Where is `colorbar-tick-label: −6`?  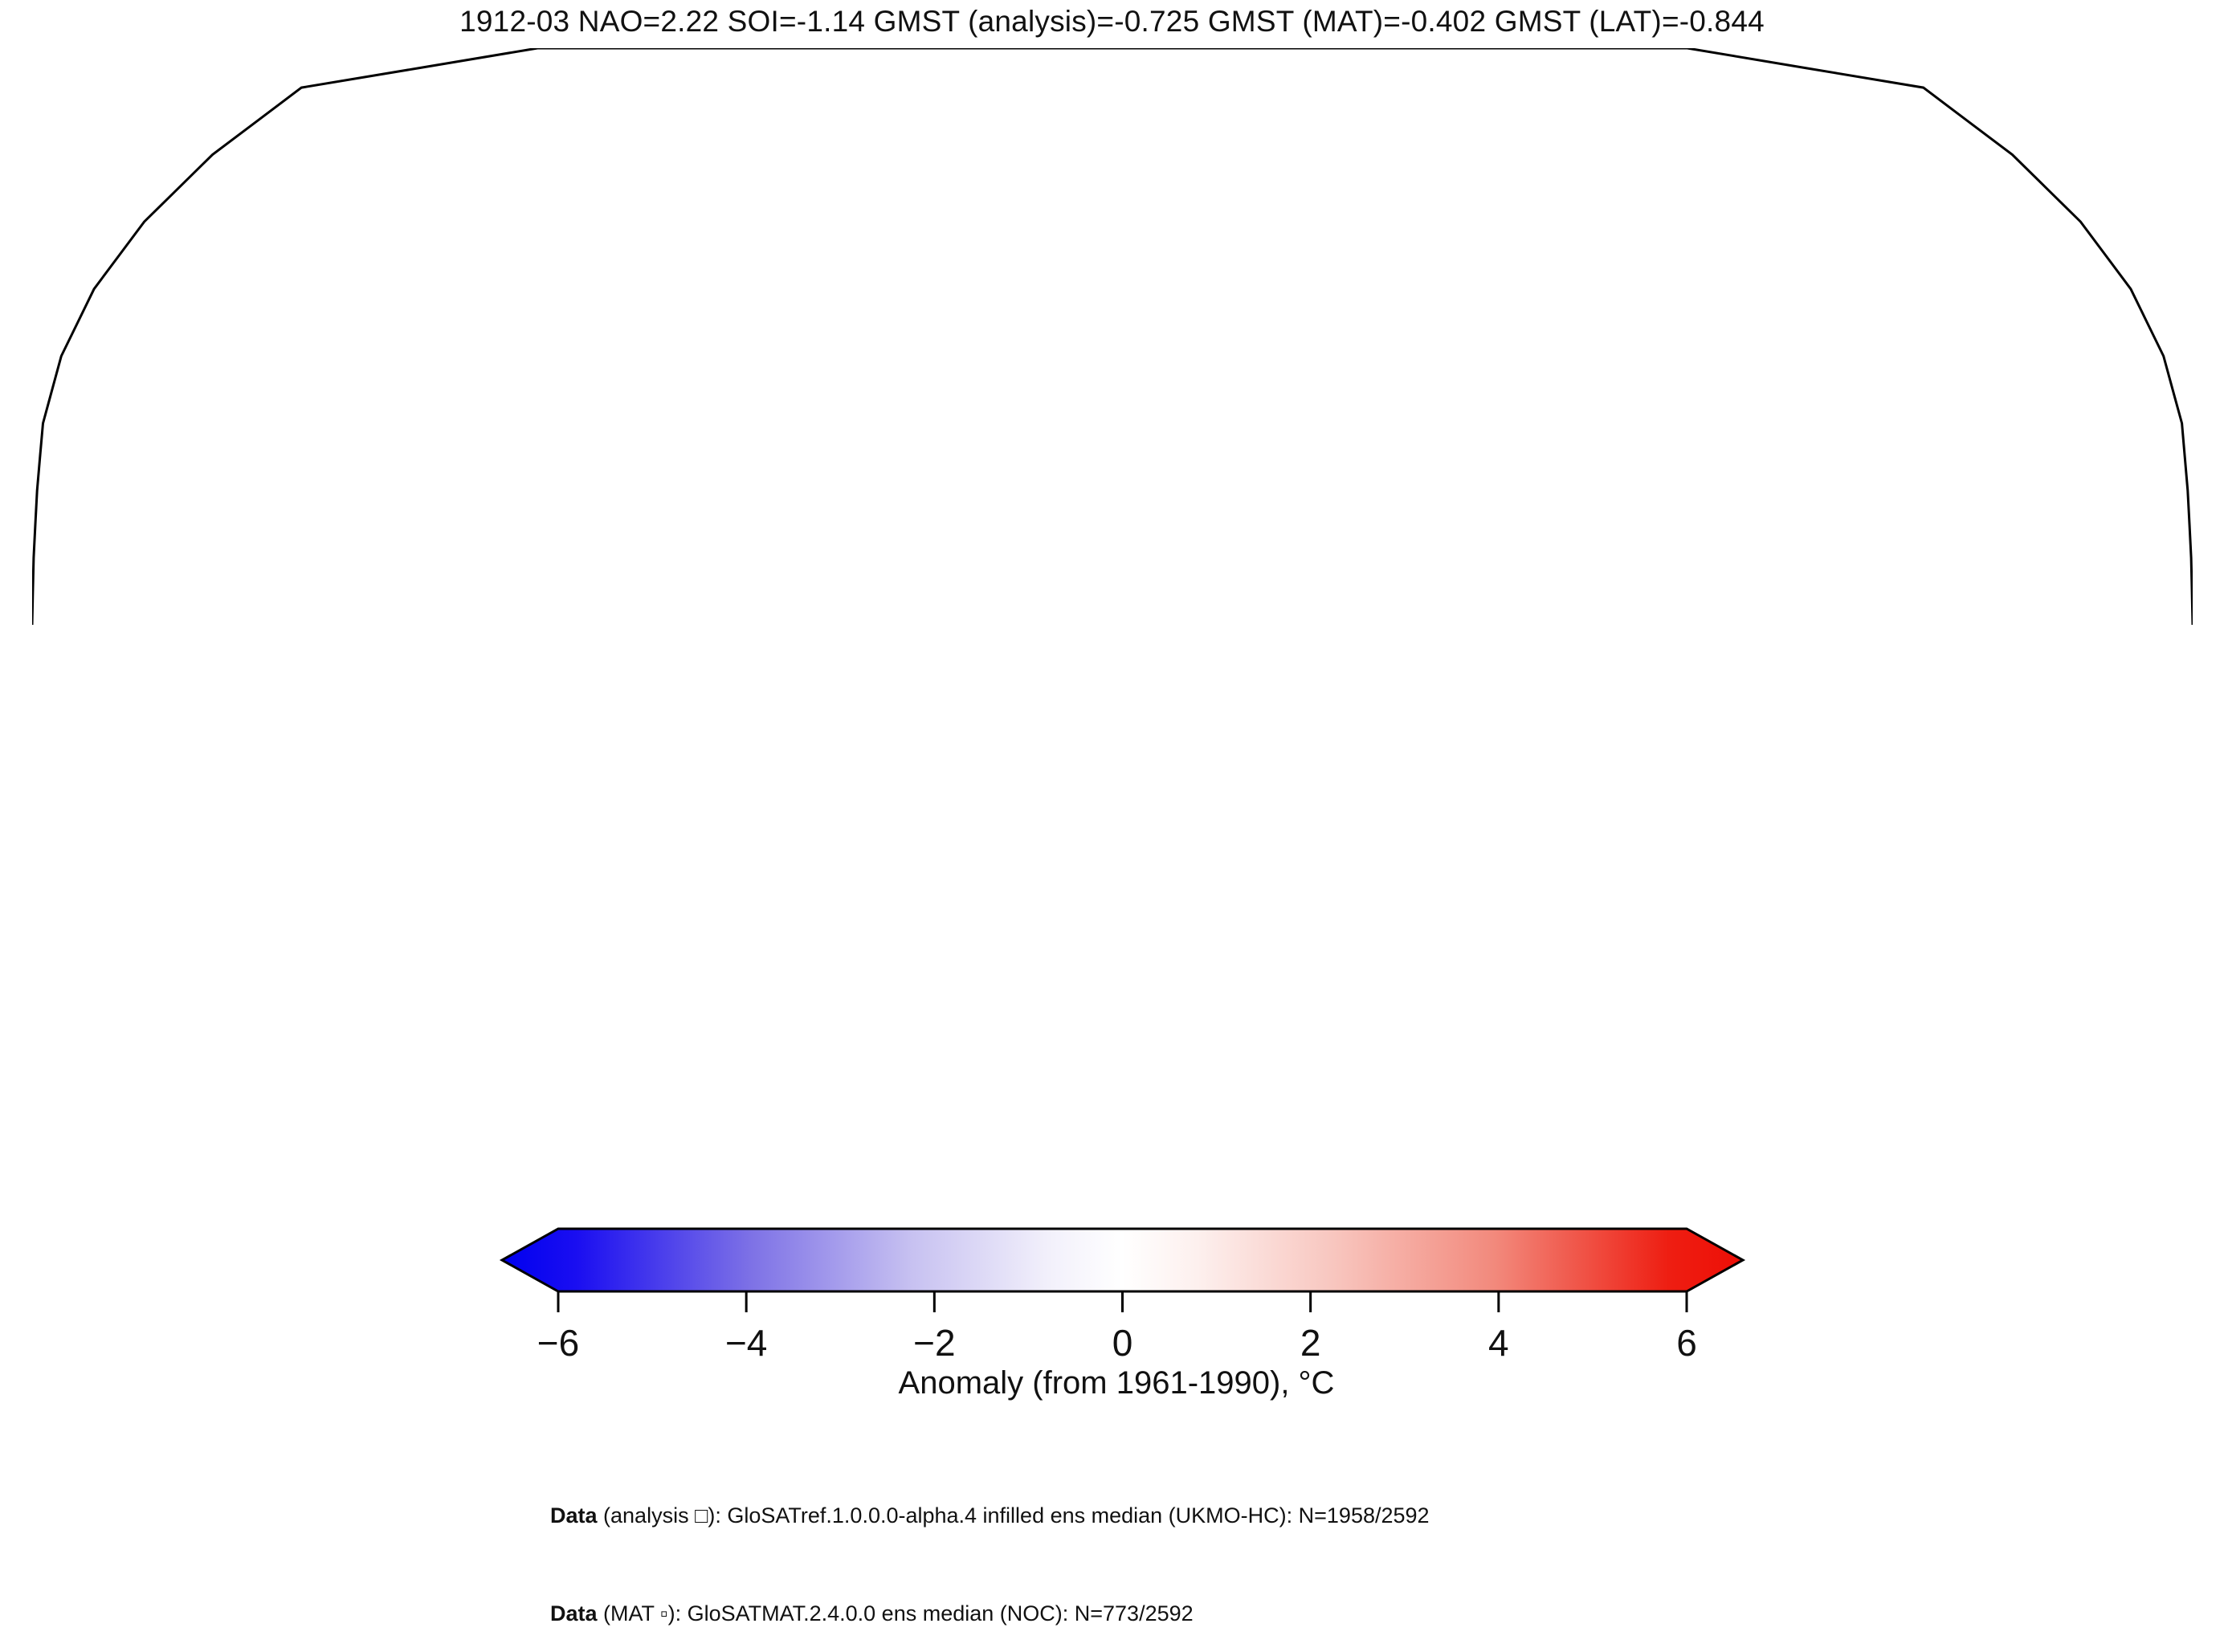 colorbar-tick-label: −6 is located at coordinates (558, 1343).